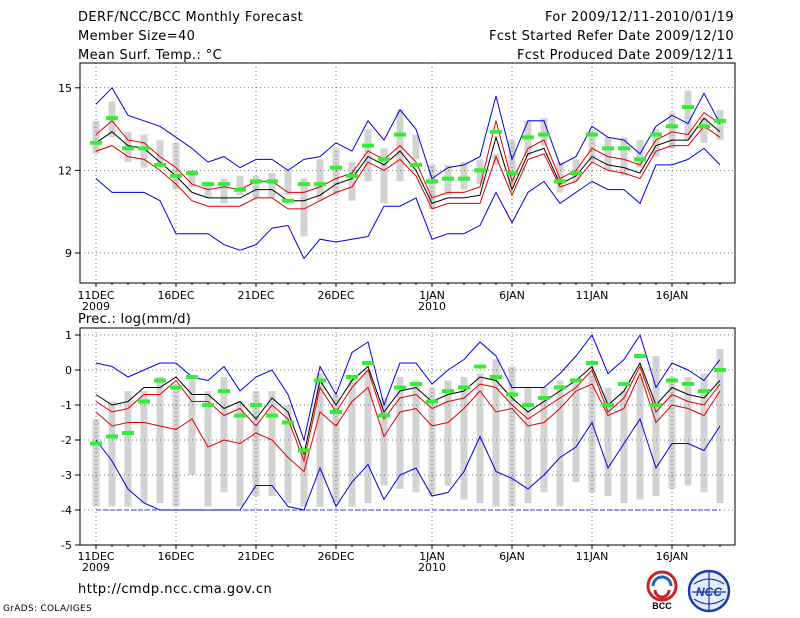 This screenshot has height=618, width=800. I want to click on temp-xtick-label: 26DEC, so click(335, 295).